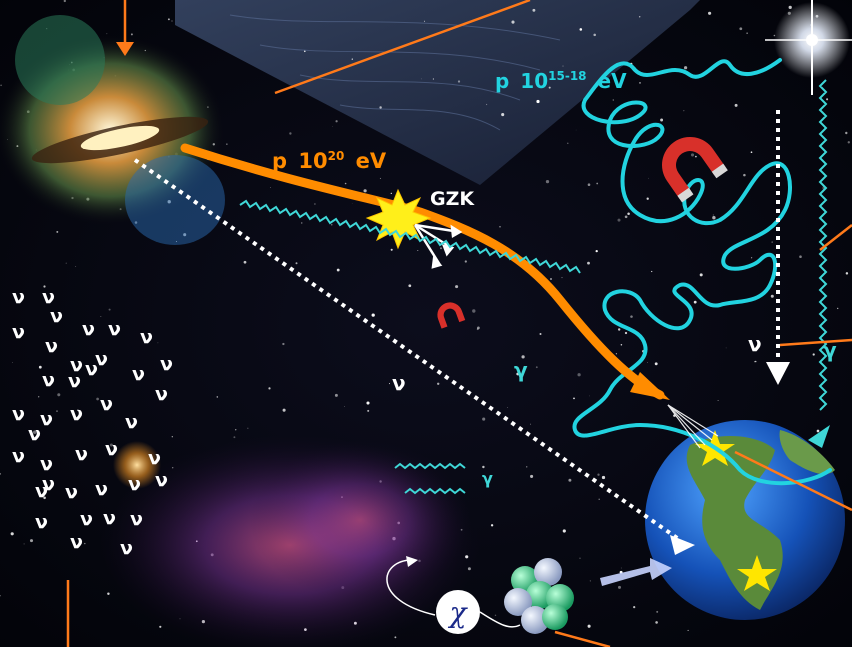 The width and height of the screenshot is (852, 647). I want to click on neutrino-track-arrowhead, so click(682, 545).